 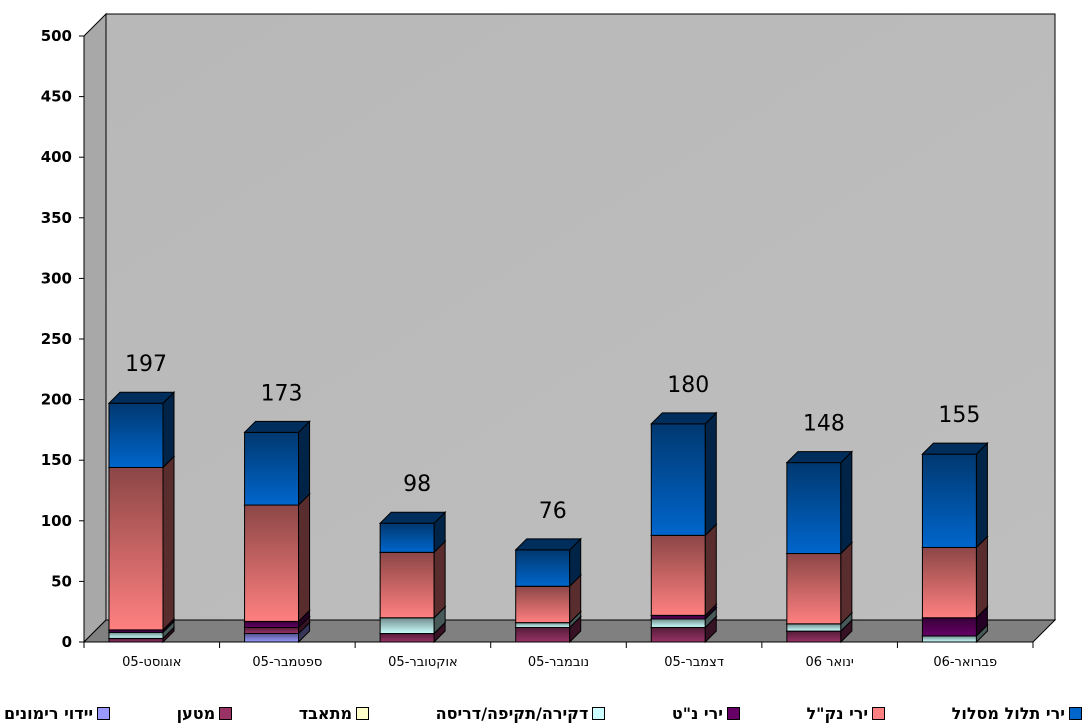 What do you see at coordinates (512, 713) in the screenshot?
I see `legend-label: דקירה/תקיפה/דריסה` at bounding box center [512, 713].